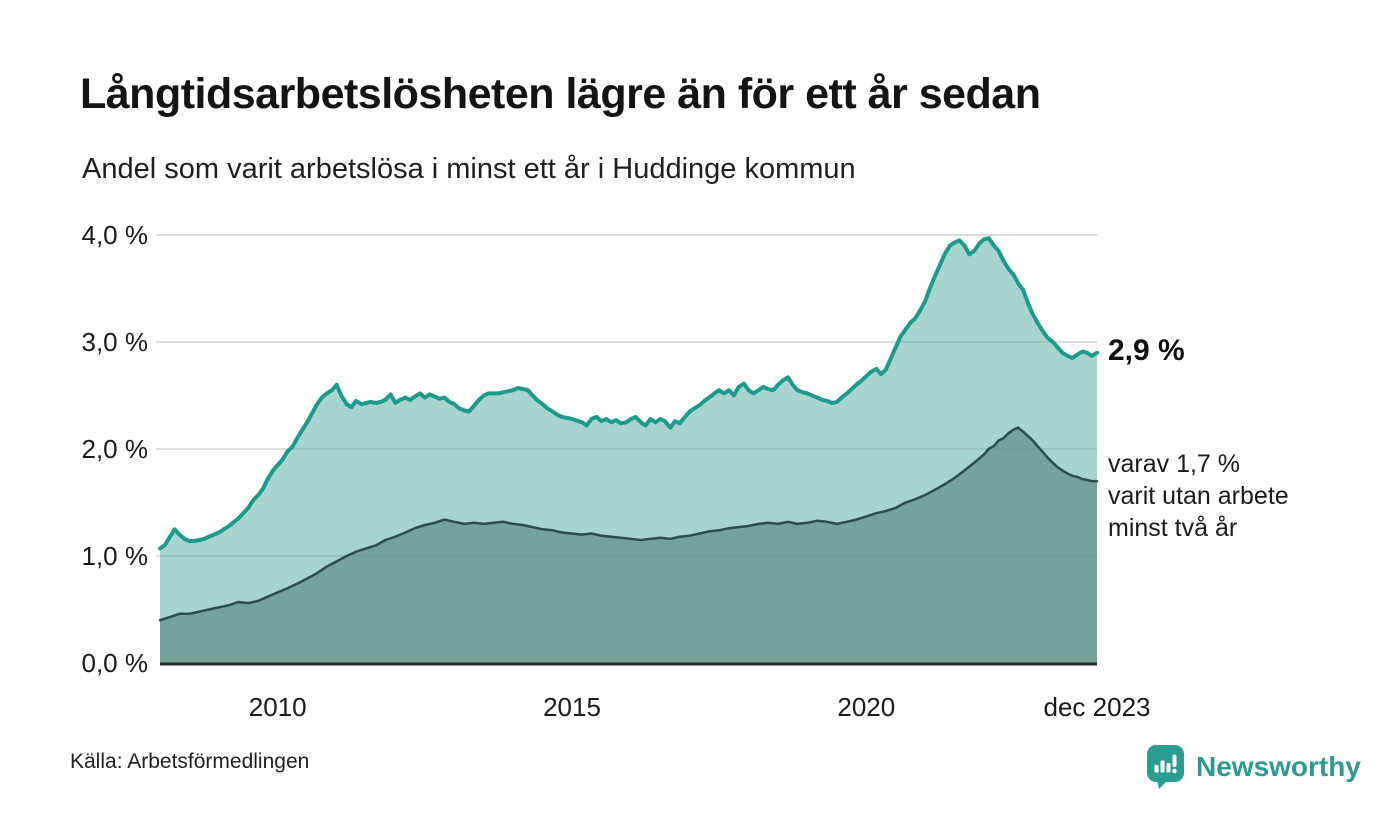  I want to click on sub-annotation-line: varit utan arbete, so click(1198, 496).